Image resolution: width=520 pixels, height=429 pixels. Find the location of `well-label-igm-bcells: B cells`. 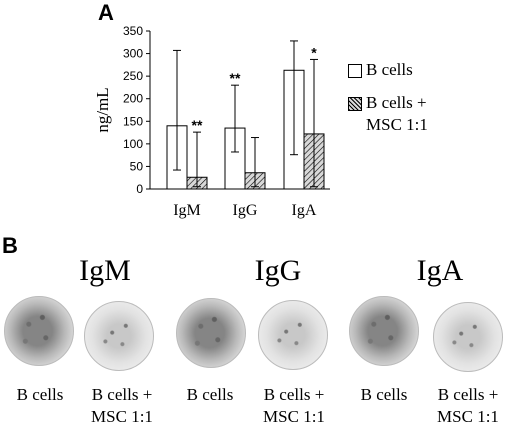

well-label-igm-bcells: B cells is located at coordinates (40, 394).